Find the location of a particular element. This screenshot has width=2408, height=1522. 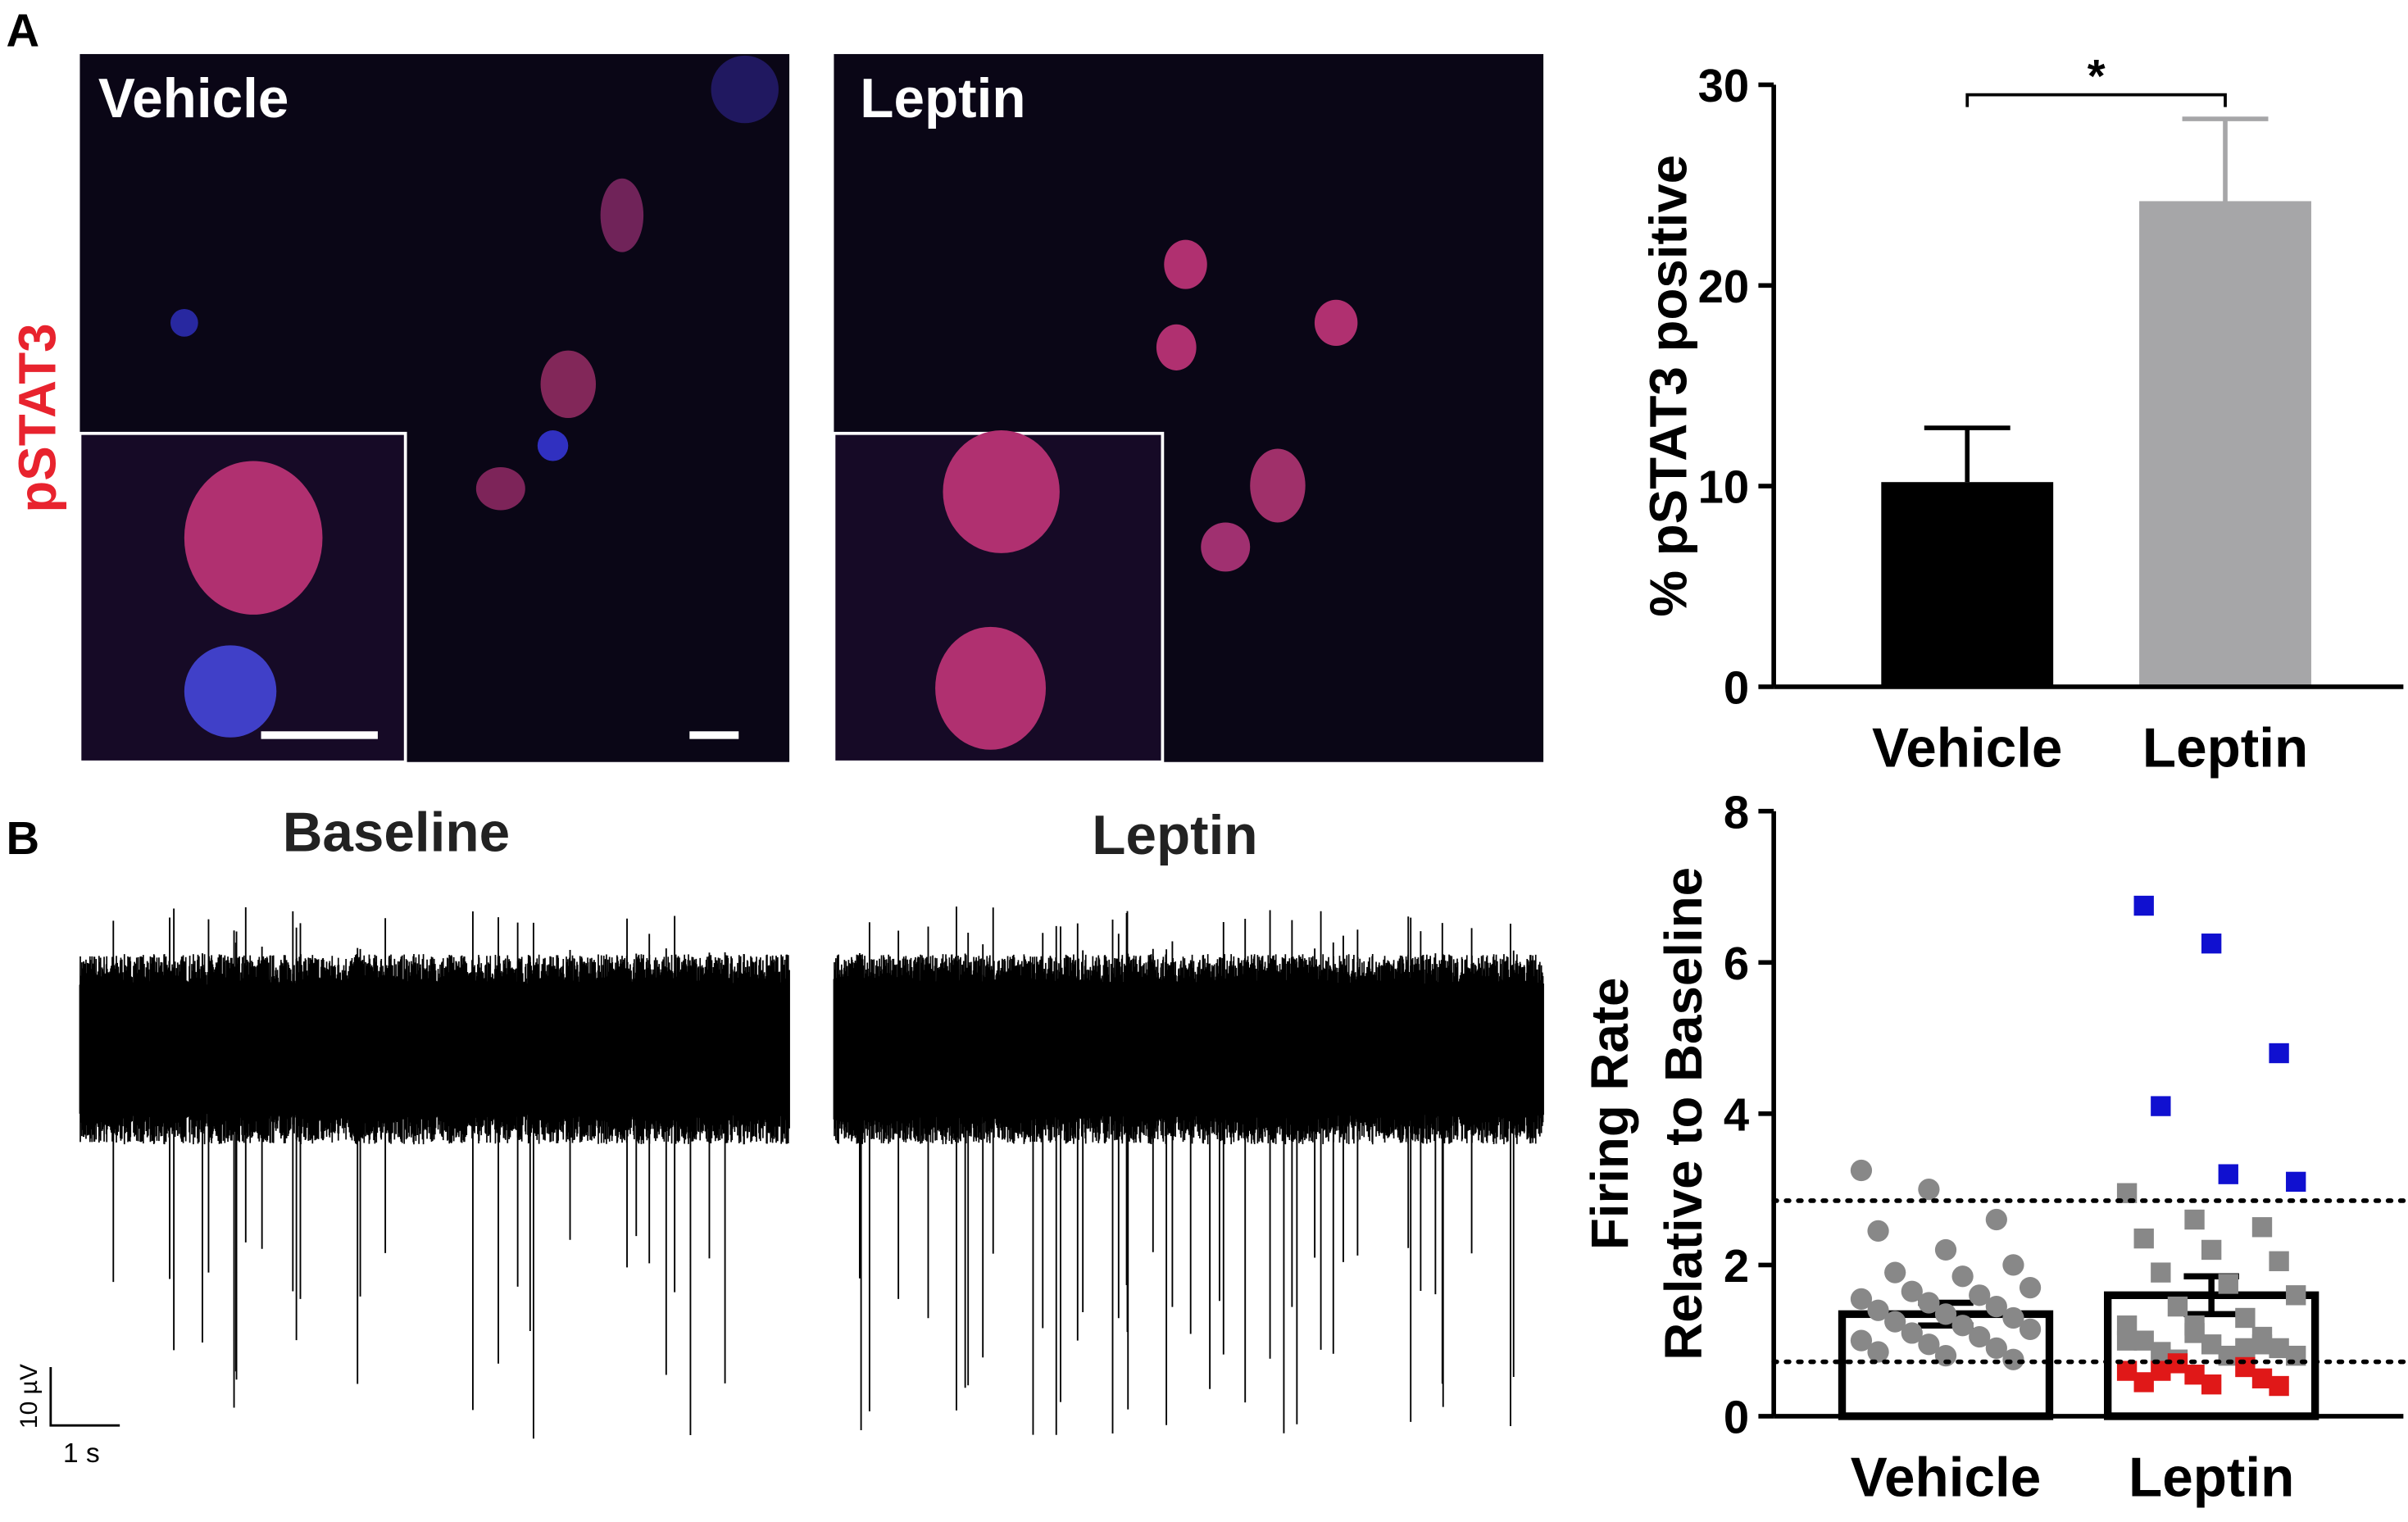

y-tick-label: 6 is located at coordinates (1736, 963).